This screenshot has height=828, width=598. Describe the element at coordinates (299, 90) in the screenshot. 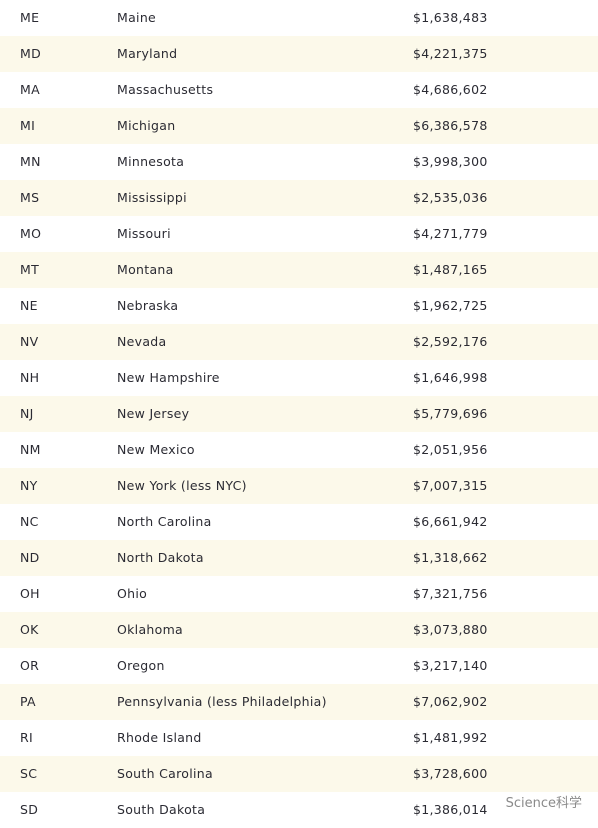

I see `table-row: MA Massachusetts $4,686,602` at that location.